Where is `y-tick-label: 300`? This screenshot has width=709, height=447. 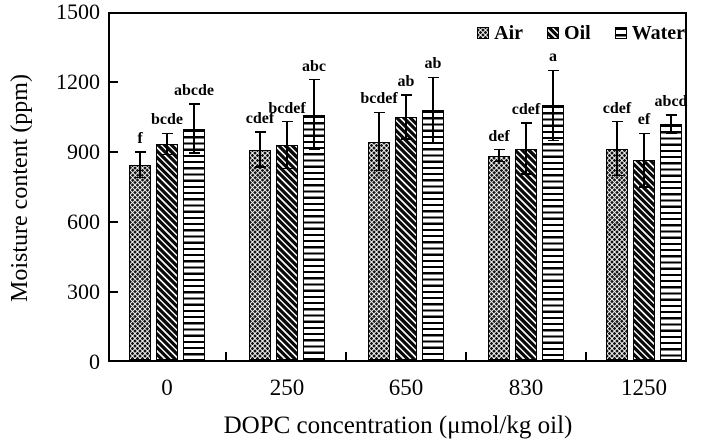 y-tick-label: 300 is located at coordinates (83, 291).